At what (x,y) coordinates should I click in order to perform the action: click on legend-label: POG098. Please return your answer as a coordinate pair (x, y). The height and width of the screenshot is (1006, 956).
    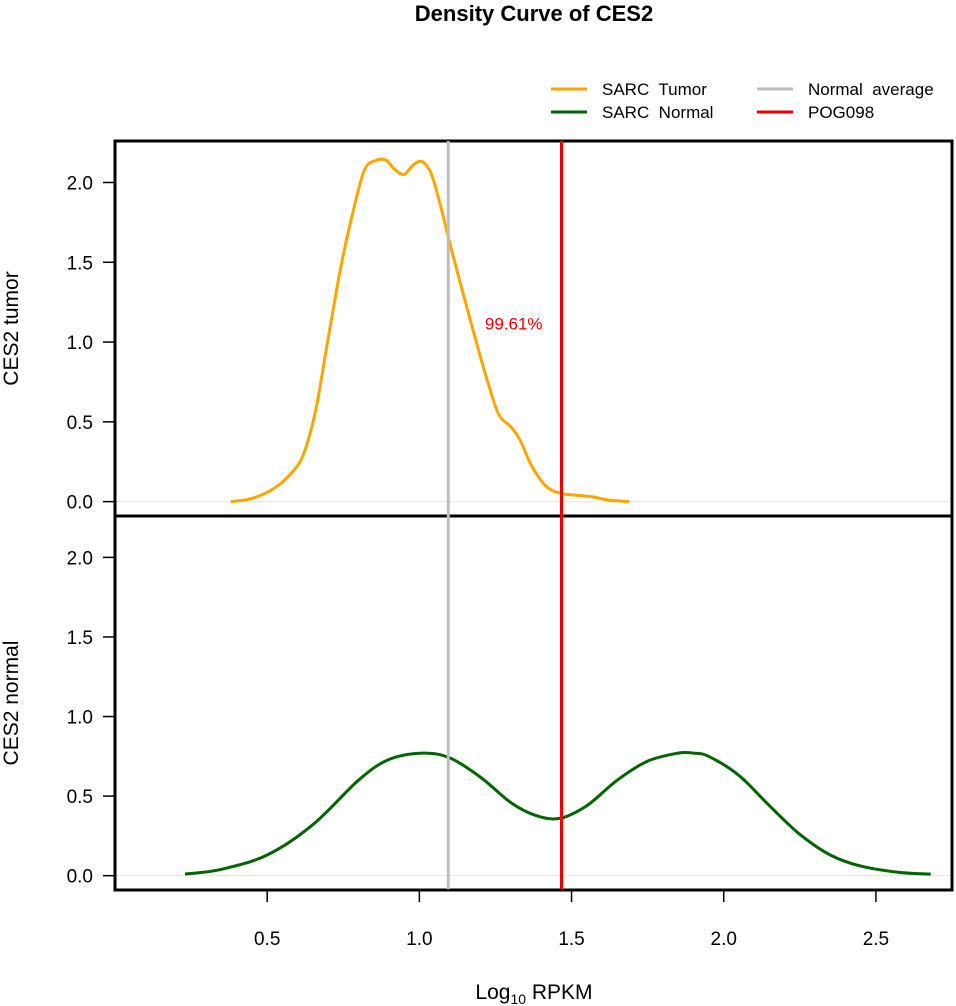
    Looking at the image, I should click on (841, 112).